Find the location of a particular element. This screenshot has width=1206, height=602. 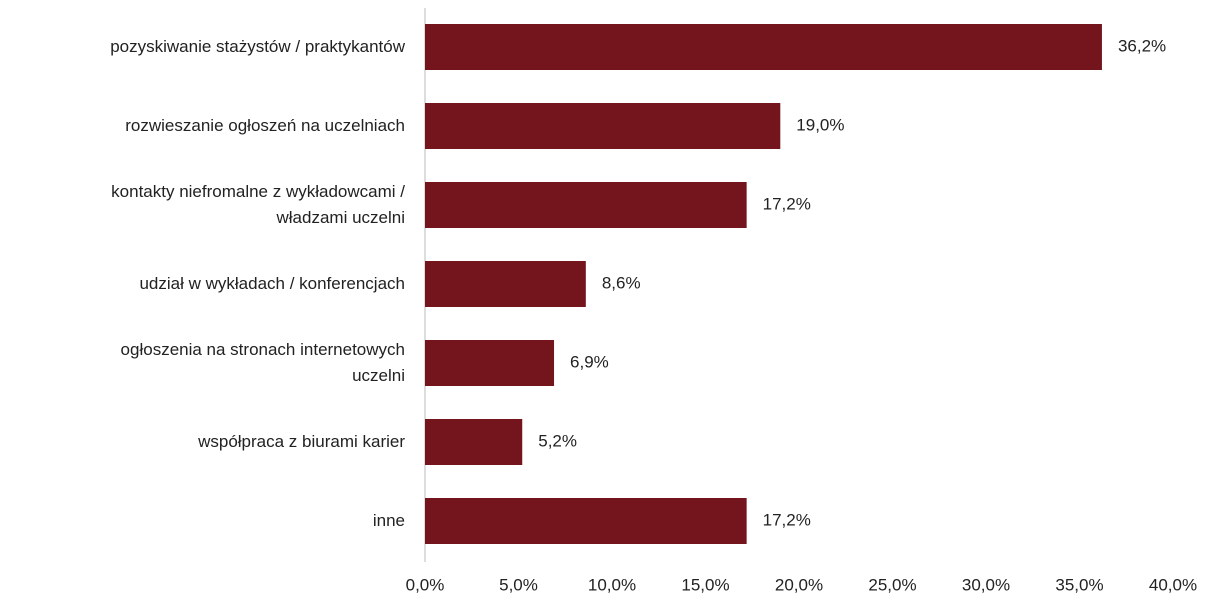

x-tick-label: 10,0% is located at coordinates (612, 584).